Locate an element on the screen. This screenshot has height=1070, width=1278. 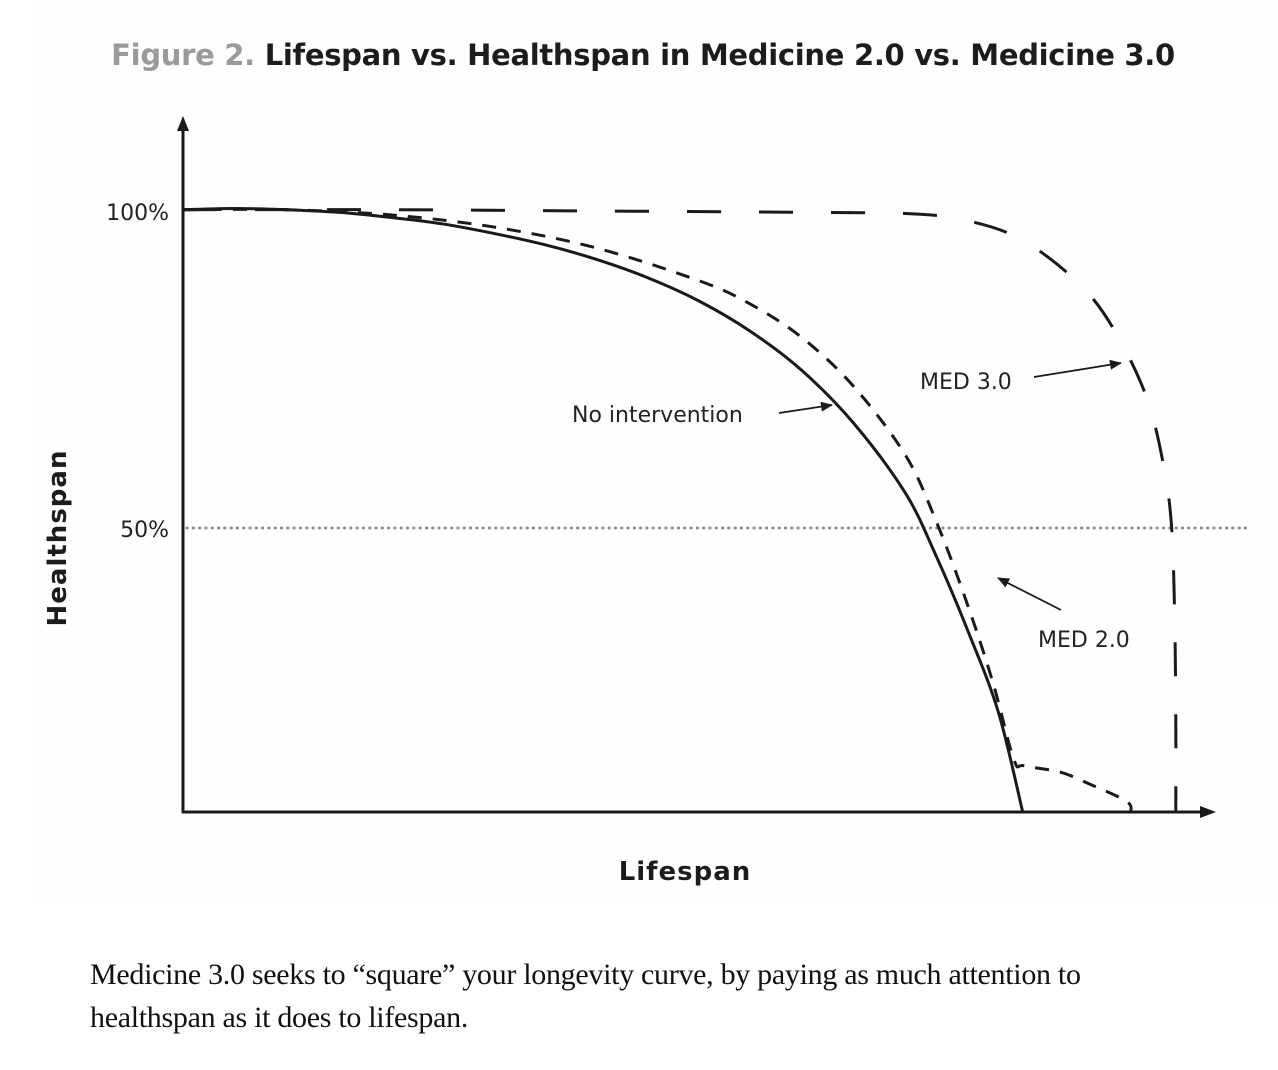
annotation-med-2: MED 2.0 is located at coordinates (1084, 640).